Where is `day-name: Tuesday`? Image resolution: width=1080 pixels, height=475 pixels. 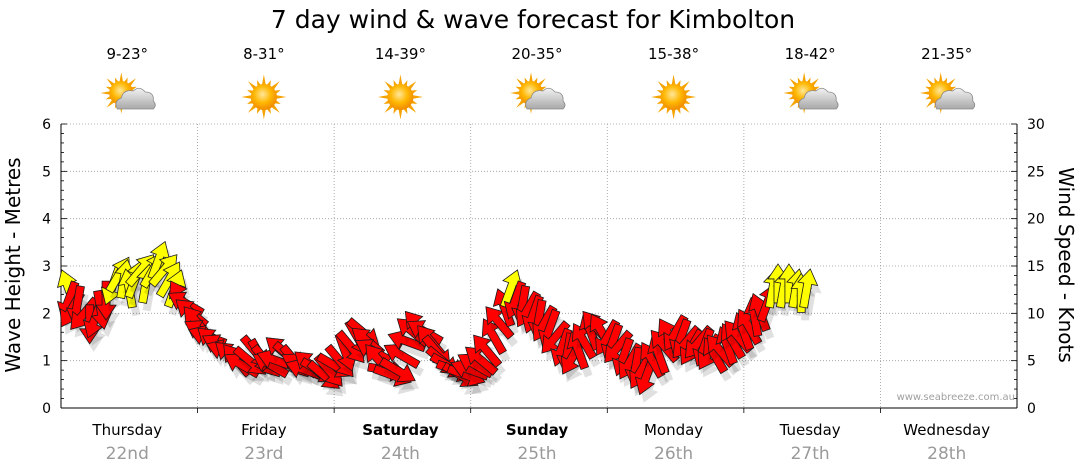
day-name: Tuesday is located at coordinates (810, 430).